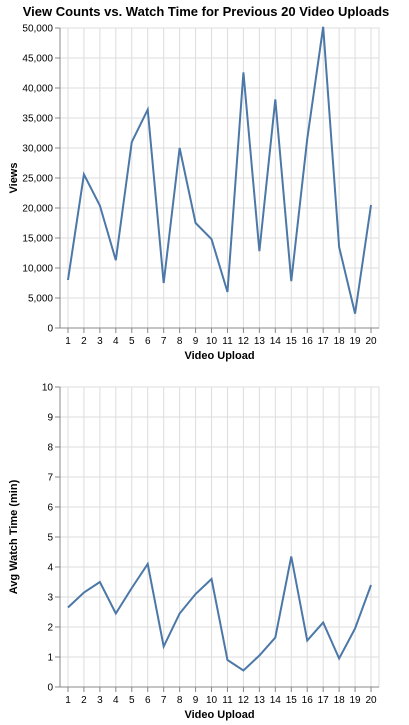 The width and height of the screenshot is (409, 725). Describe the element at coordinates (37, 59) in the screenshot. I see `y-tick-label: 45,000` at that location.